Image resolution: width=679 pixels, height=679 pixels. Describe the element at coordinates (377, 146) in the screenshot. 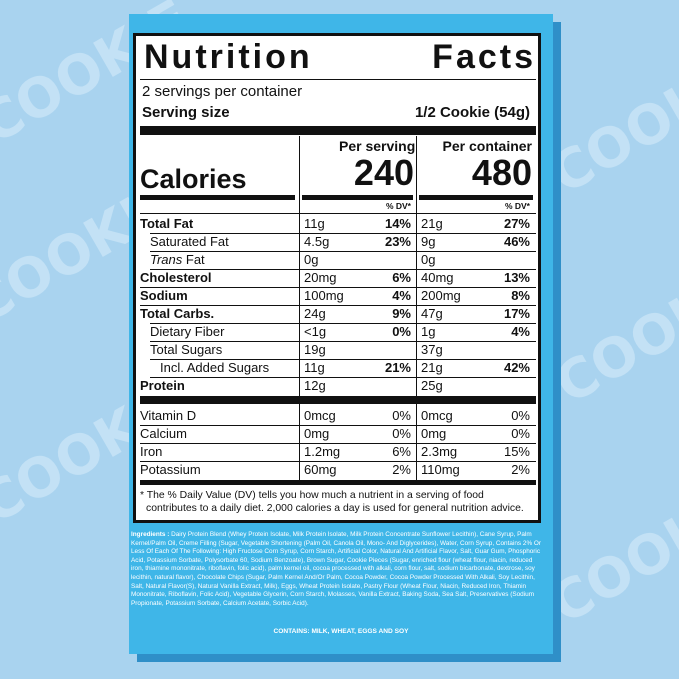

I see `per-serving-header: Per serving` at that location.